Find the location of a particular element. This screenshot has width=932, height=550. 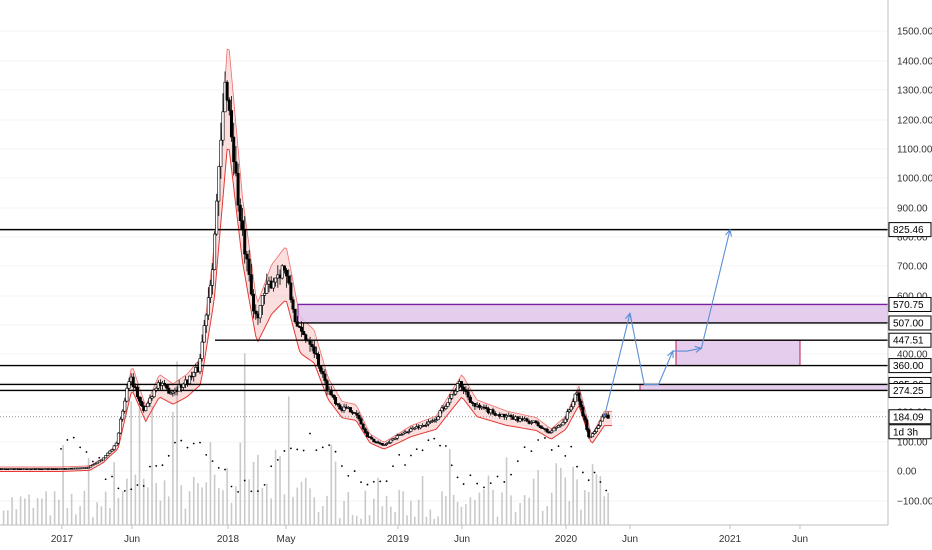

y-tick-label-3: 1200.00 is located at coordinates (914, 121).